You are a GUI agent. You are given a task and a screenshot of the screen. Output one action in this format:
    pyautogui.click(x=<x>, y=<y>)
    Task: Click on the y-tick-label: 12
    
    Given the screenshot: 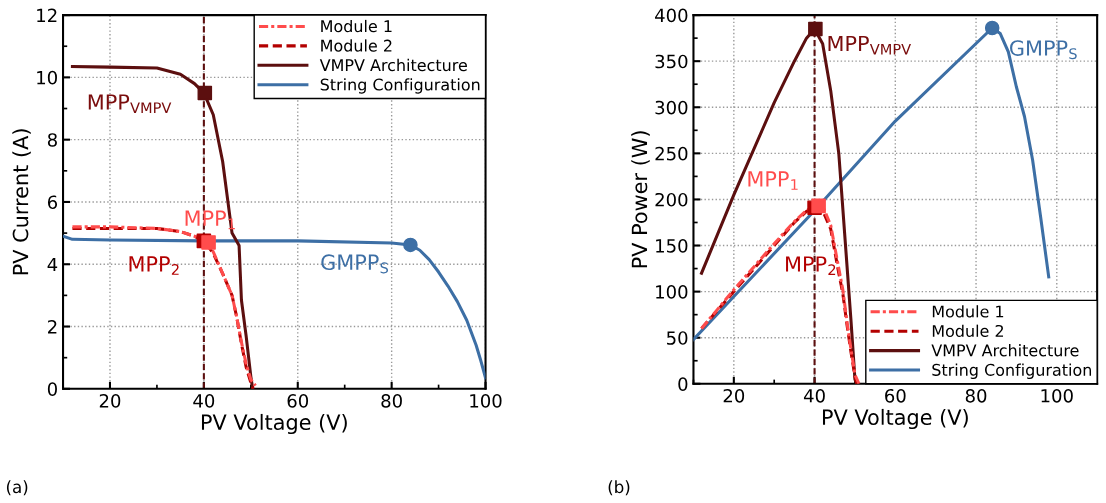 What is the action you would take?
    pyautogui.click(x=47, y=15)
    